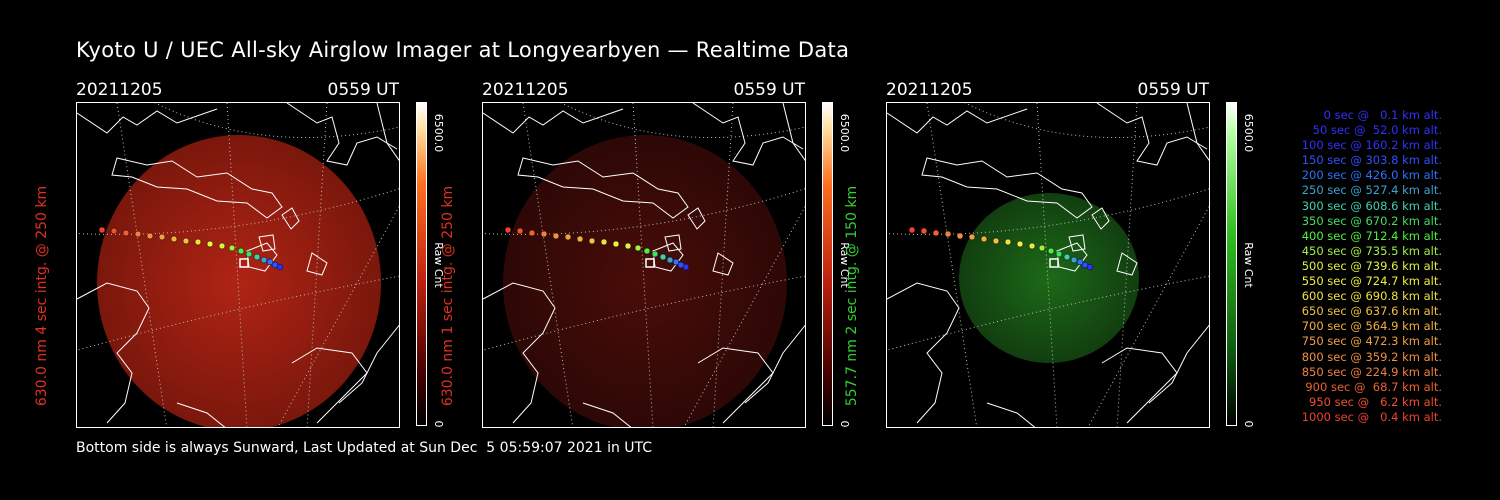 The width and height of the screenshot is (1500, 500). What do you see at coordinates (1371, 205) in the screenshot?
I see `legend-entry: 300 sec @ 608.6 km alt.` at bounding box center [1371, 205].